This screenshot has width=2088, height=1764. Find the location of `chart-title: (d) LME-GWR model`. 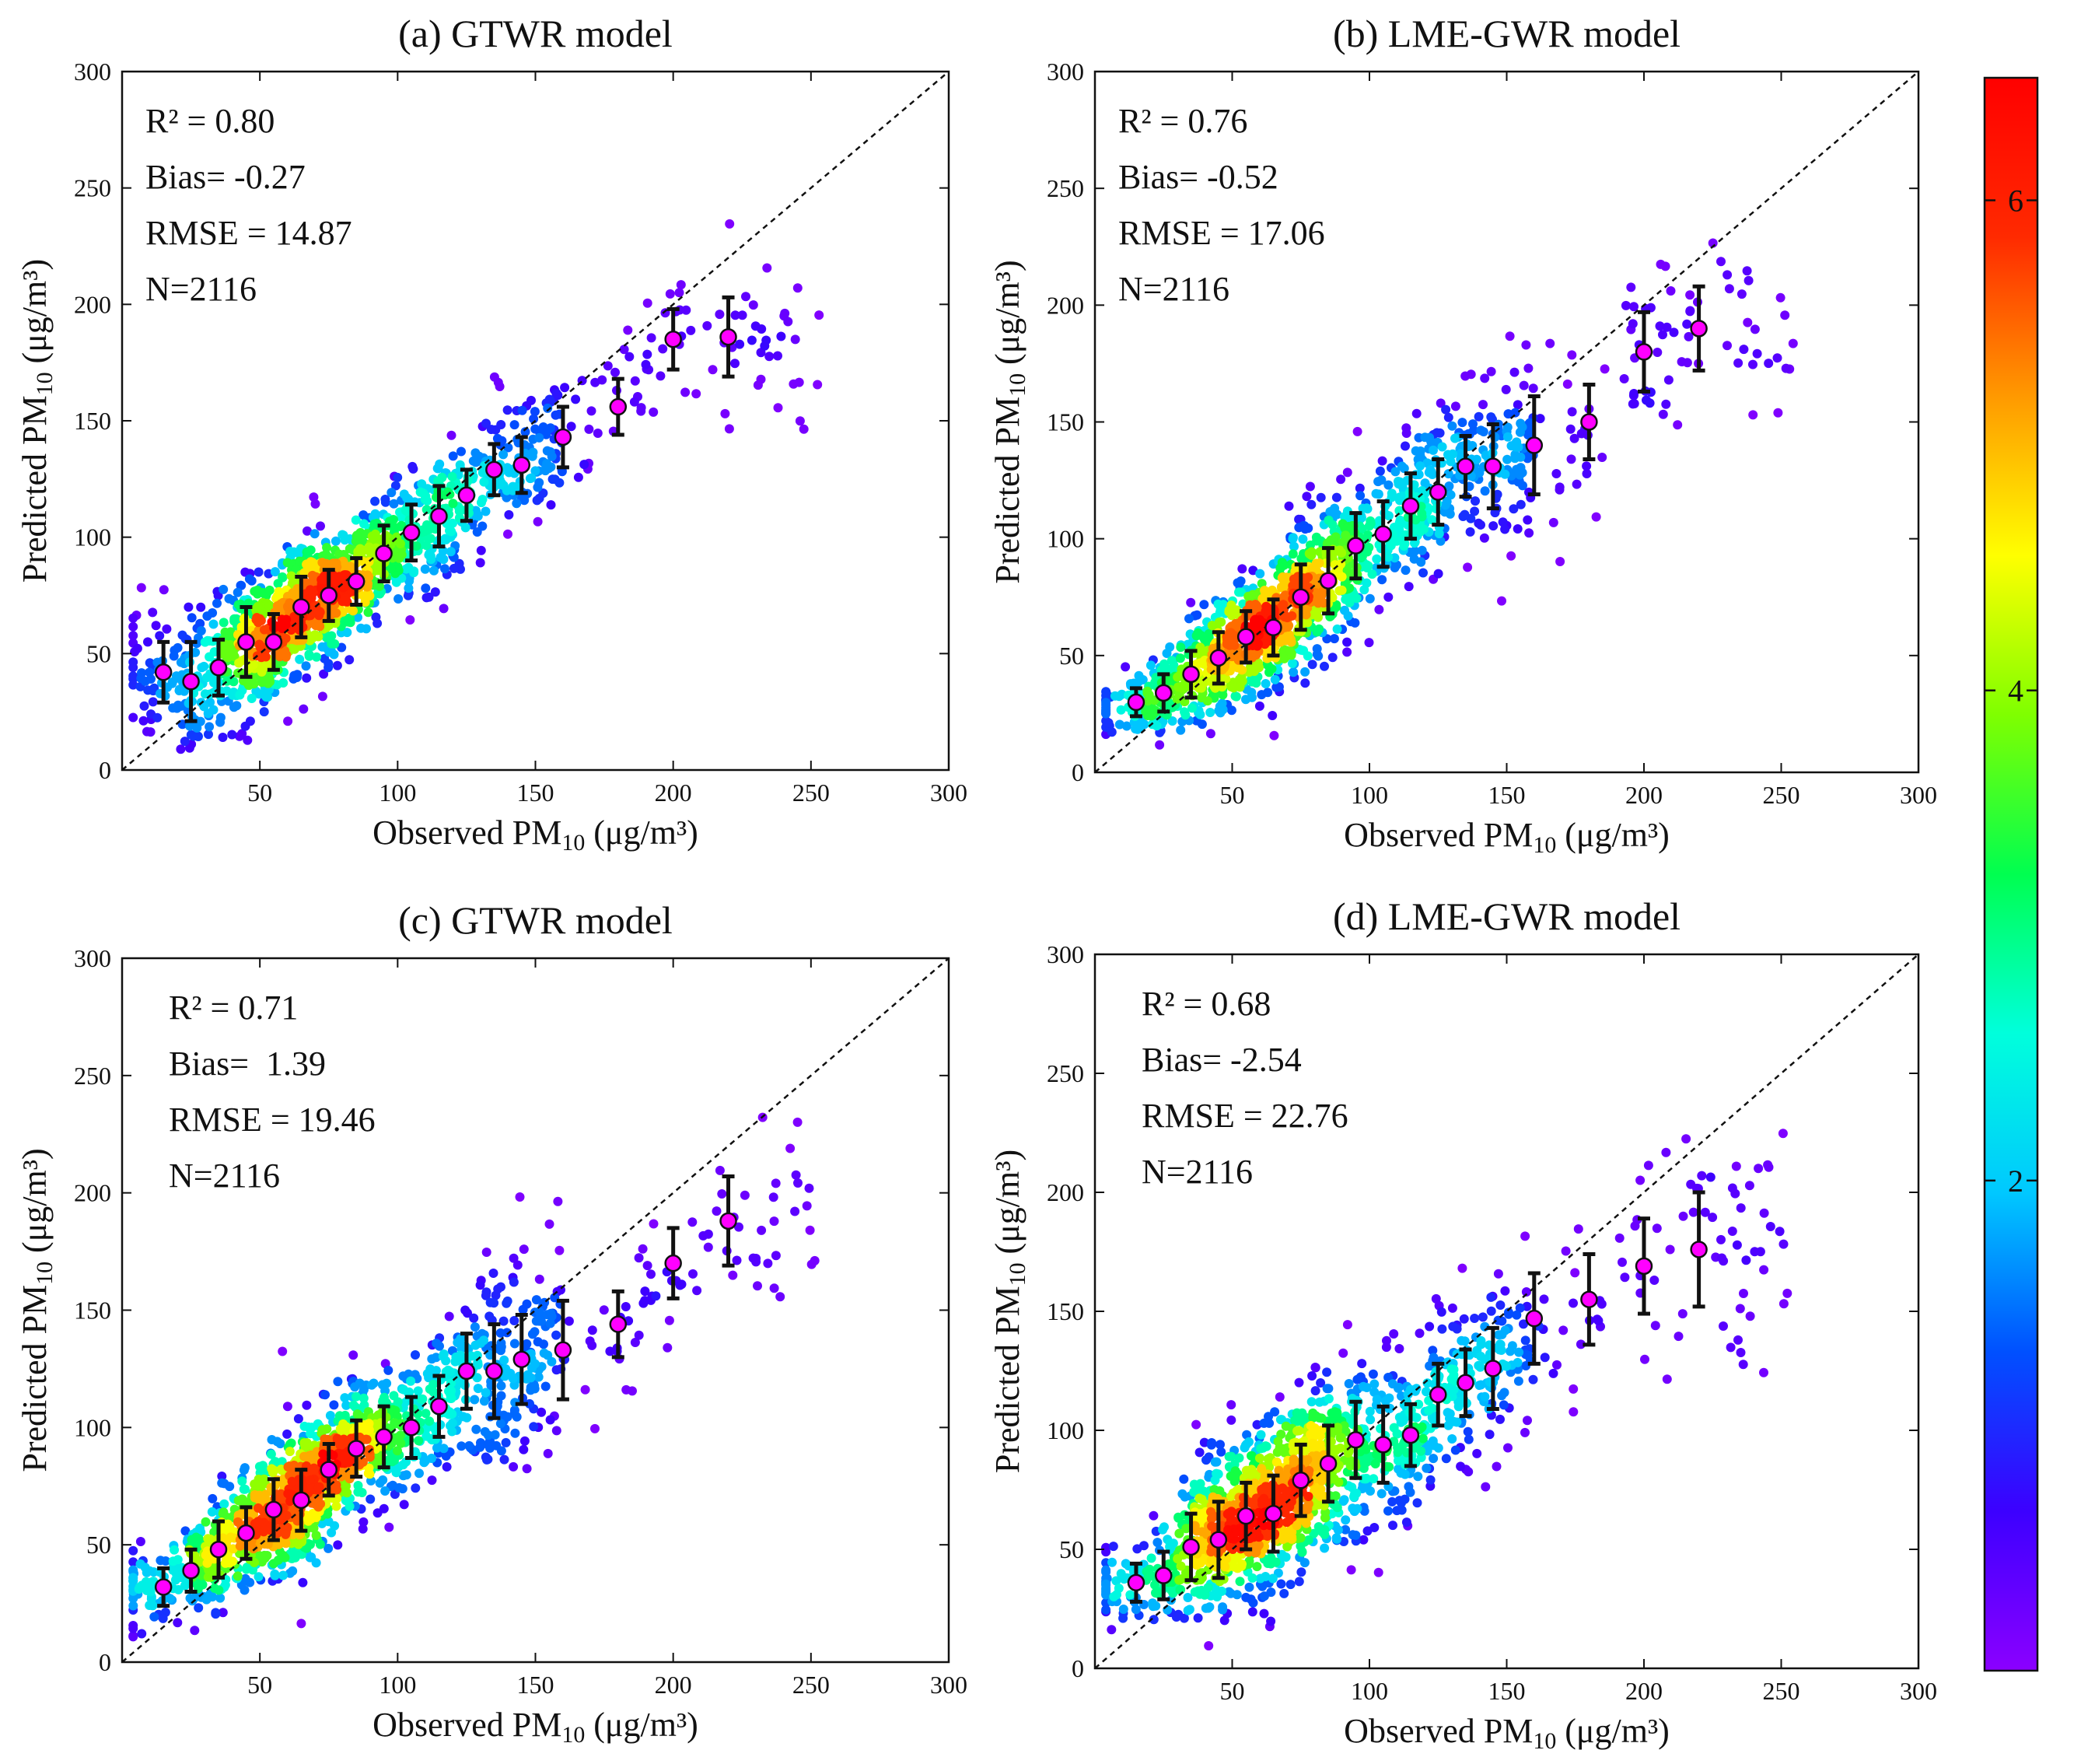

chart-title: (d) LME-GWR model is located at coordinates (1507, 916).